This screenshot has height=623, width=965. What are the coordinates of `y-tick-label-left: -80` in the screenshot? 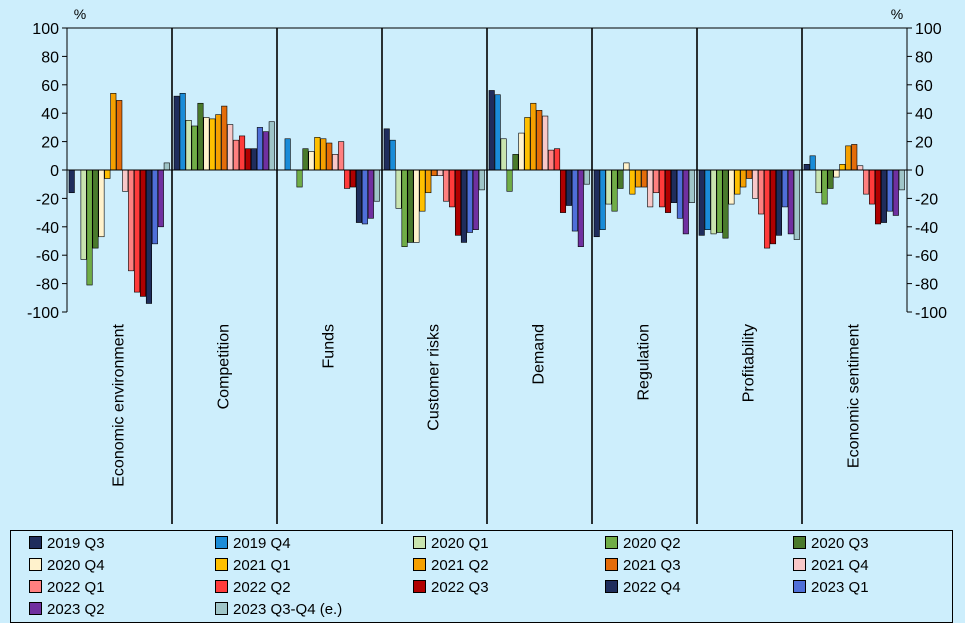 It's located at (47, 285).